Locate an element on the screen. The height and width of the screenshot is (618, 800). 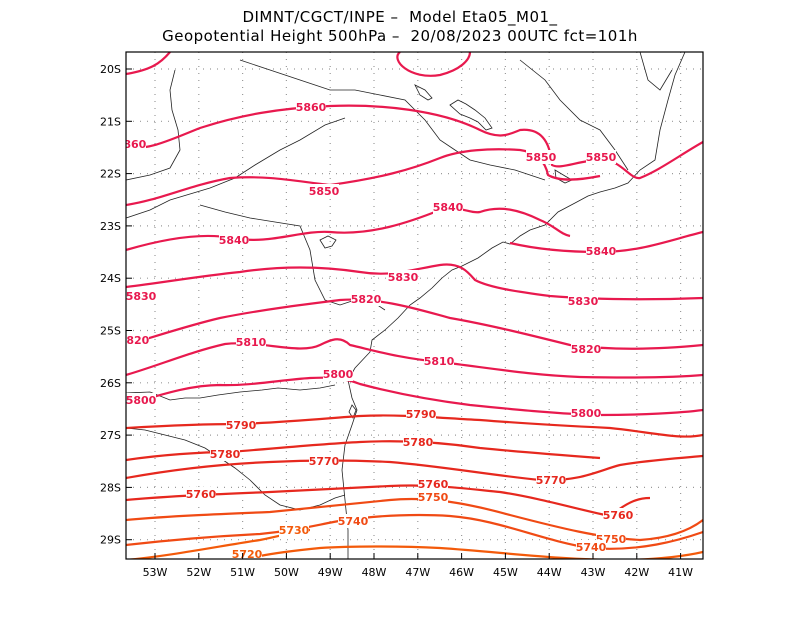
lon-label: 53W is located at coordinates (155, 572).